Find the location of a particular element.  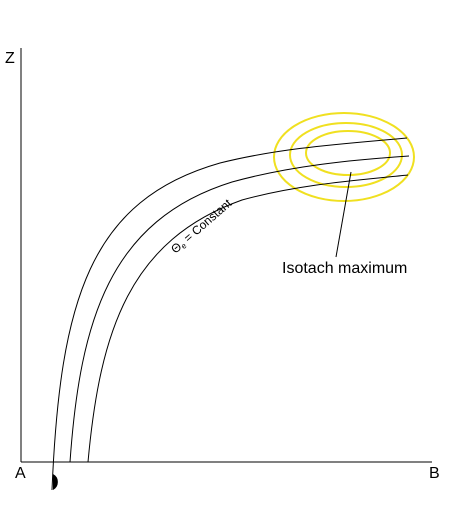

isotach-ring-outer is located at coordinates (344, 157).